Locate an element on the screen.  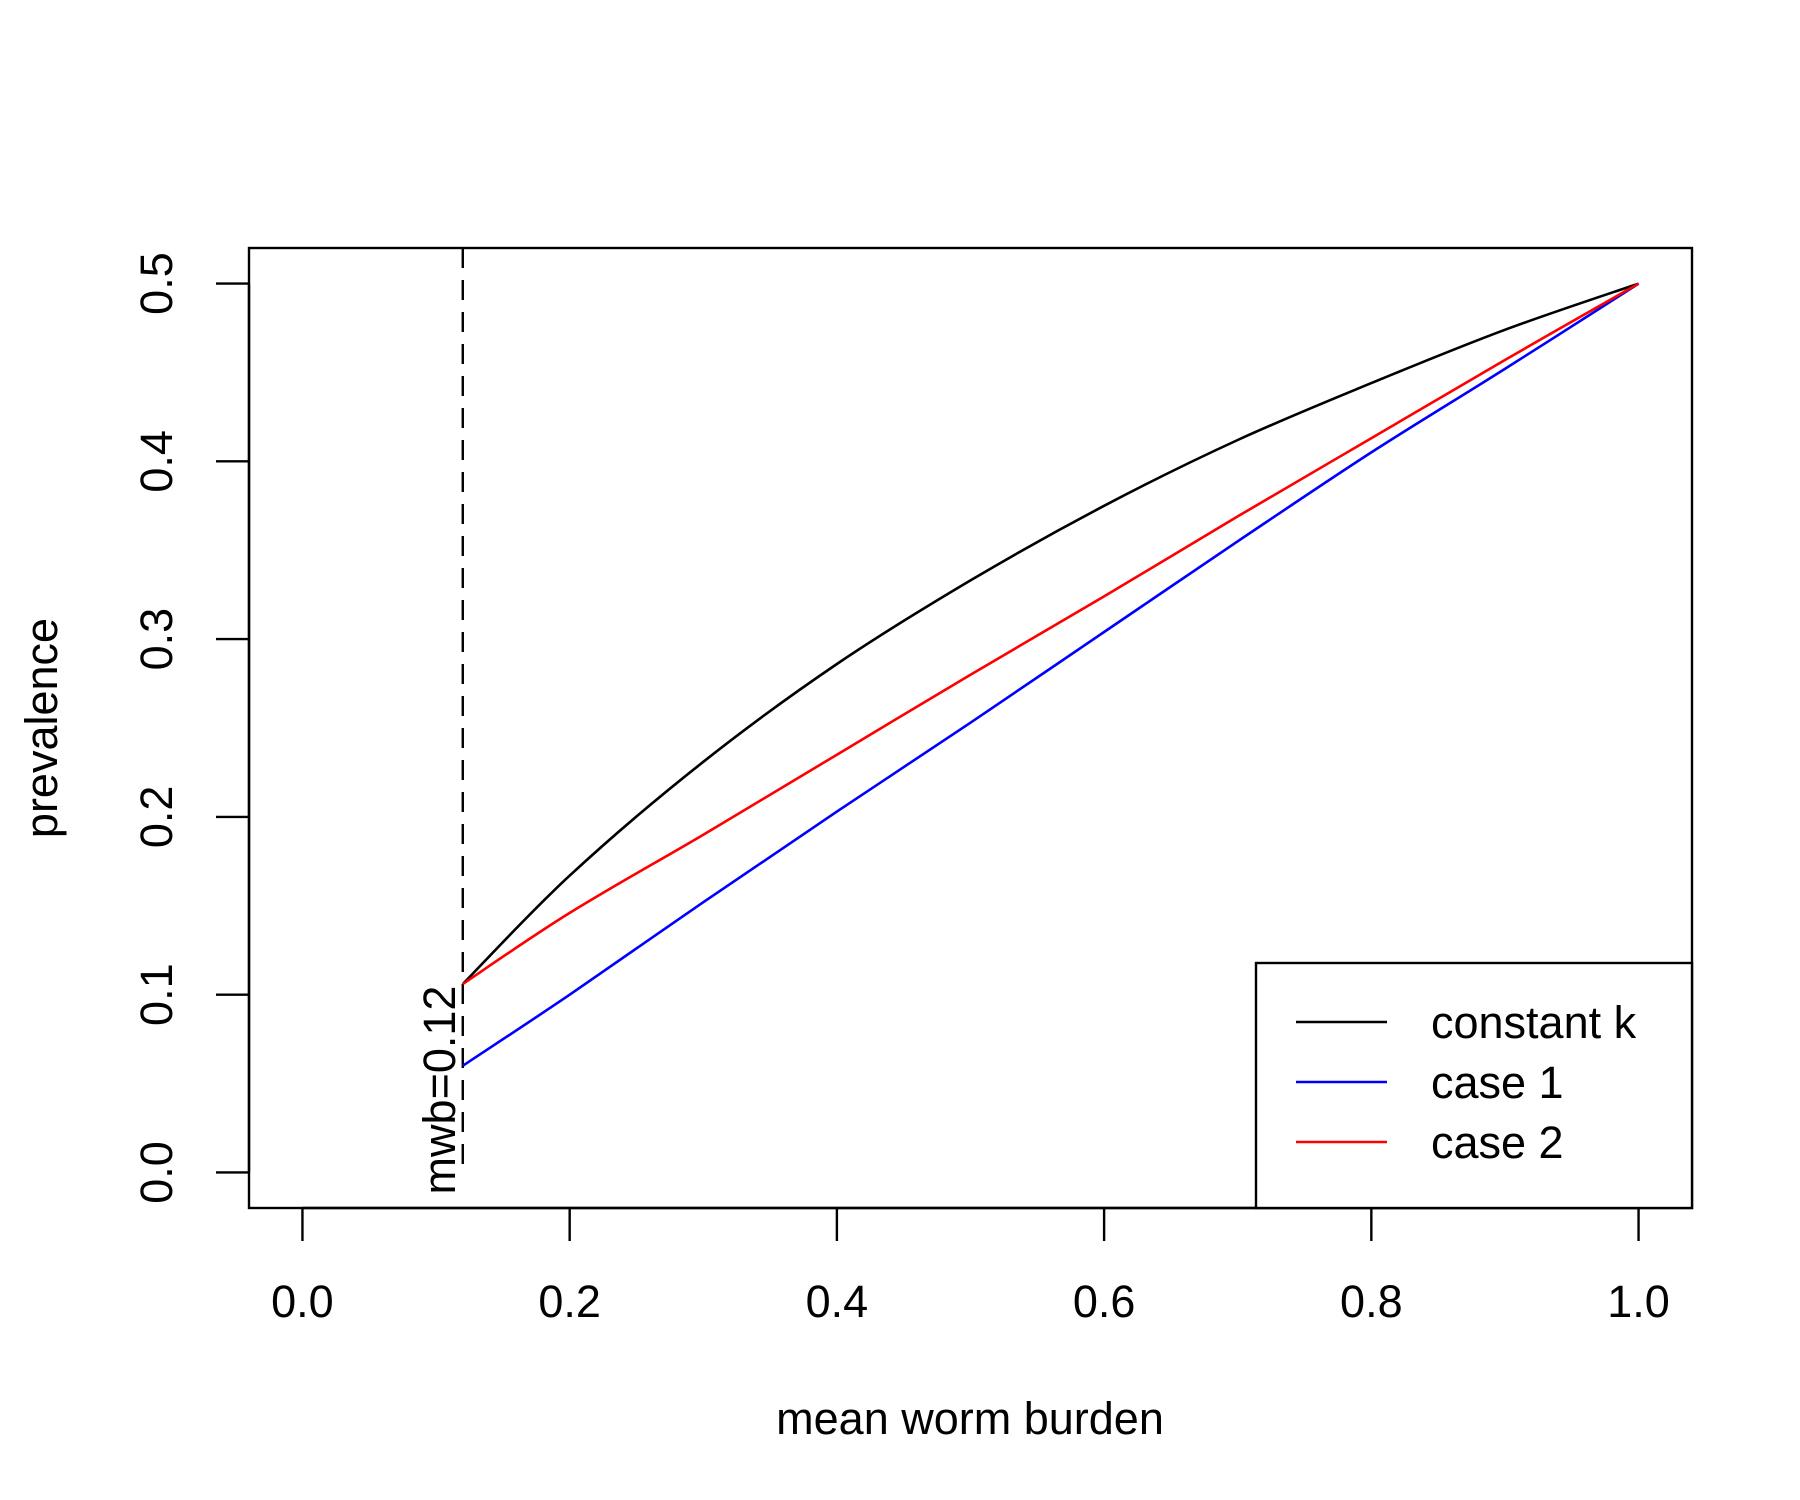
y-tick-label: 0.2 is located at coordinates (156, 817).